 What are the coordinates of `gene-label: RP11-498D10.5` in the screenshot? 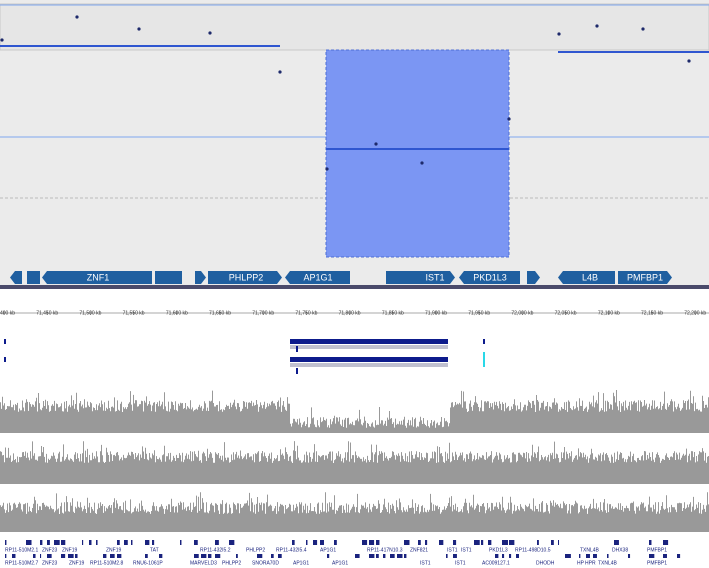 It's located at (533, 550).